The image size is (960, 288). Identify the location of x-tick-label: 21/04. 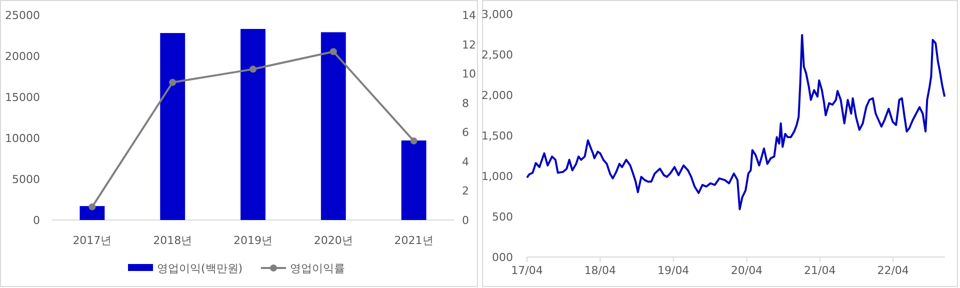
(820, 270).